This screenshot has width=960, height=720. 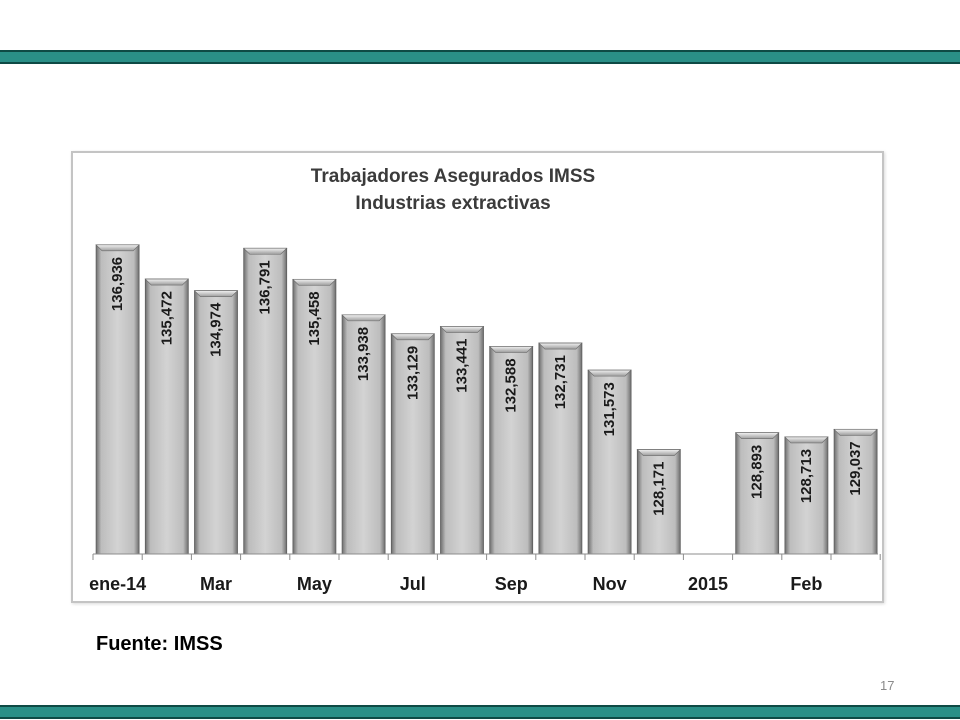 What do you see at coordinates (609, 409) in the screenshot?
I see `bar-value-label: 131,573` at bounding box center [609, 409].